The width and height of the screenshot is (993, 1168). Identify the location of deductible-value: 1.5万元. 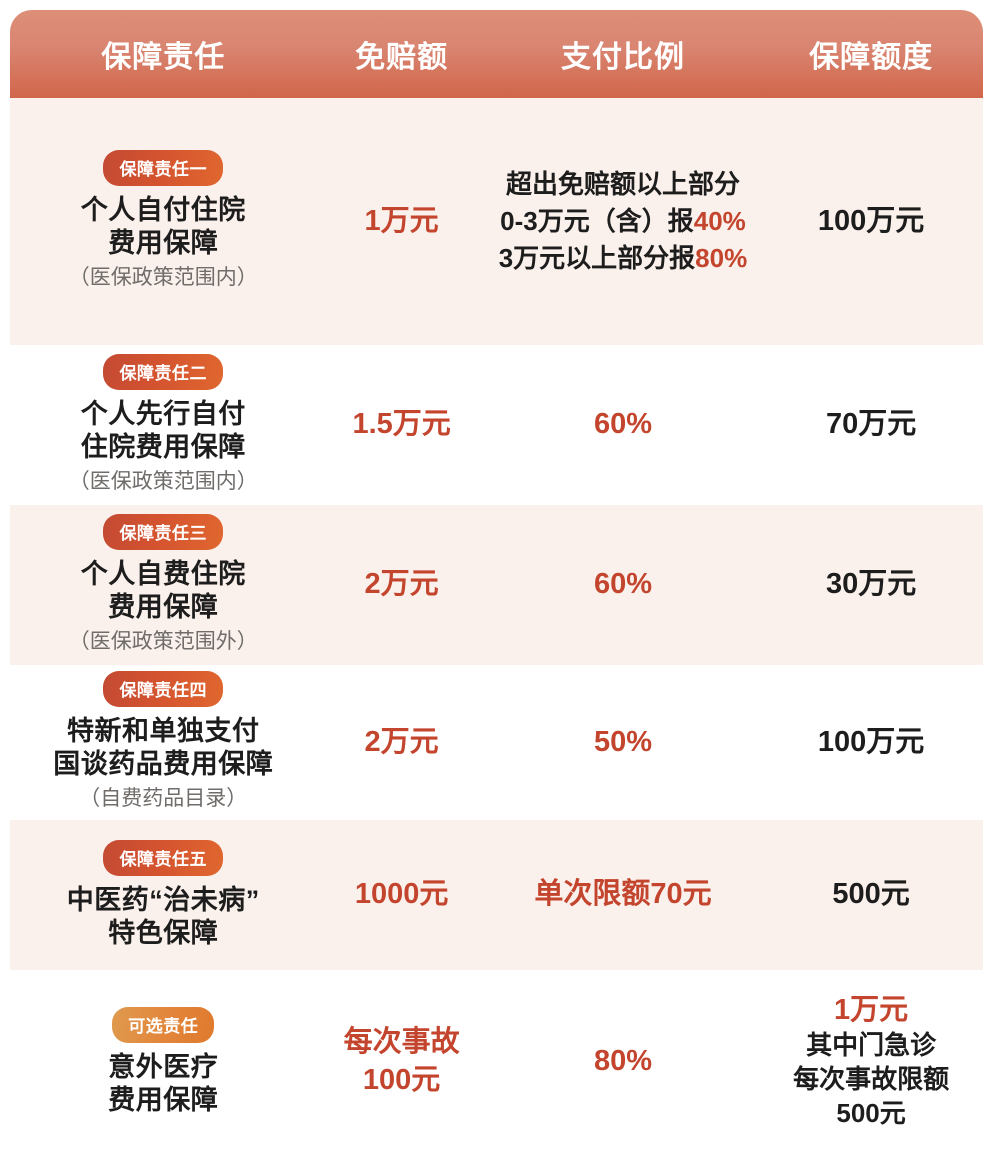
(401, 424).